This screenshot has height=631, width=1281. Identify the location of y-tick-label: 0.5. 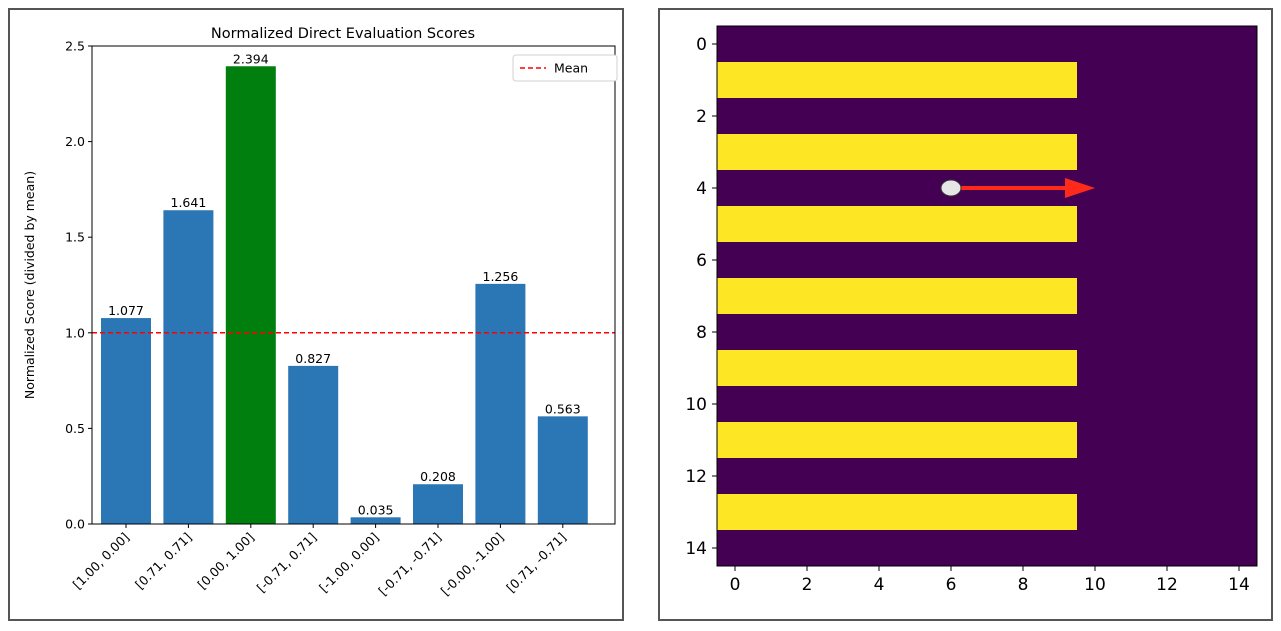
(75, 428).